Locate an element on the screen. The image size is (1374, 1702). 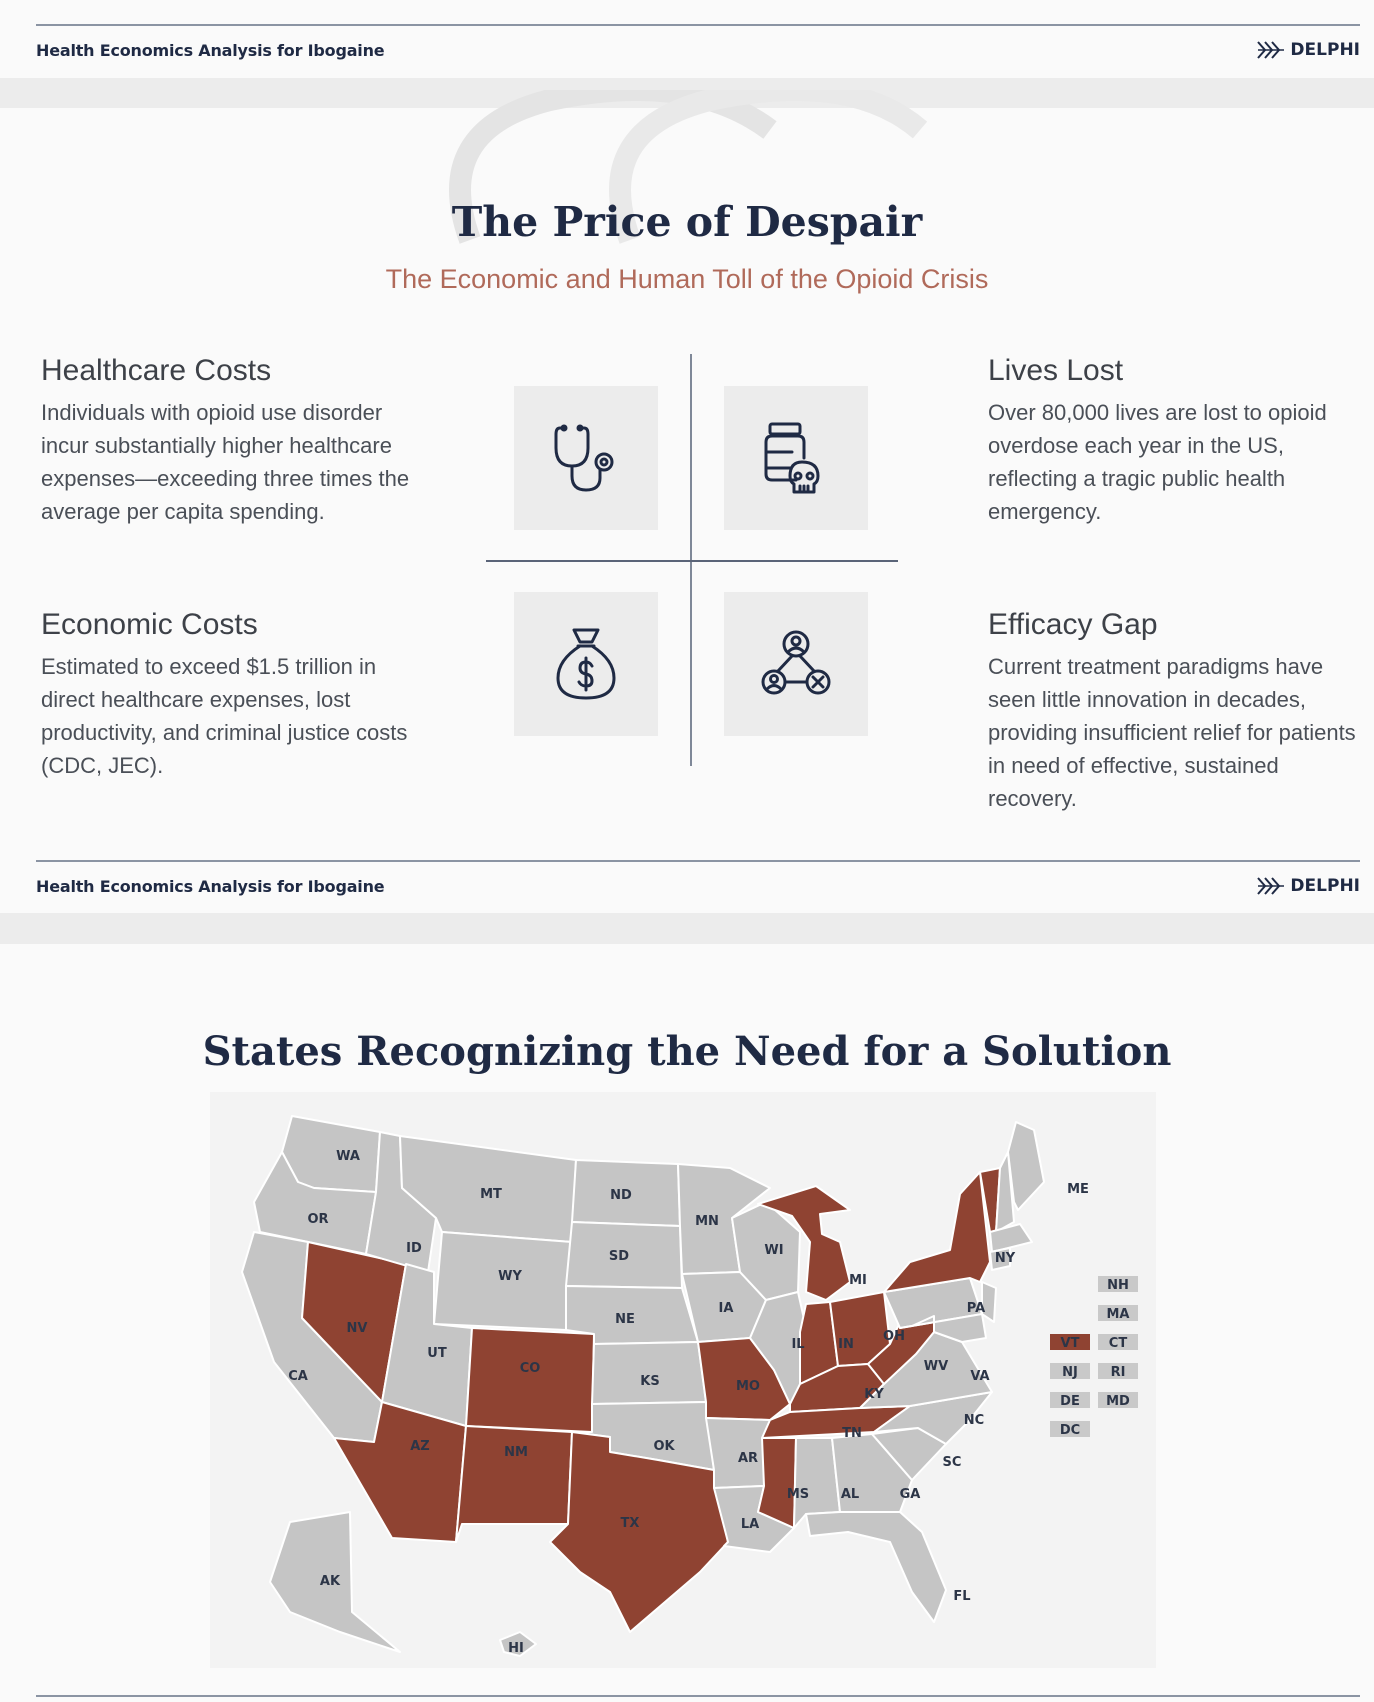
small-state-box-CT is located at coordinates (1118, 1342).